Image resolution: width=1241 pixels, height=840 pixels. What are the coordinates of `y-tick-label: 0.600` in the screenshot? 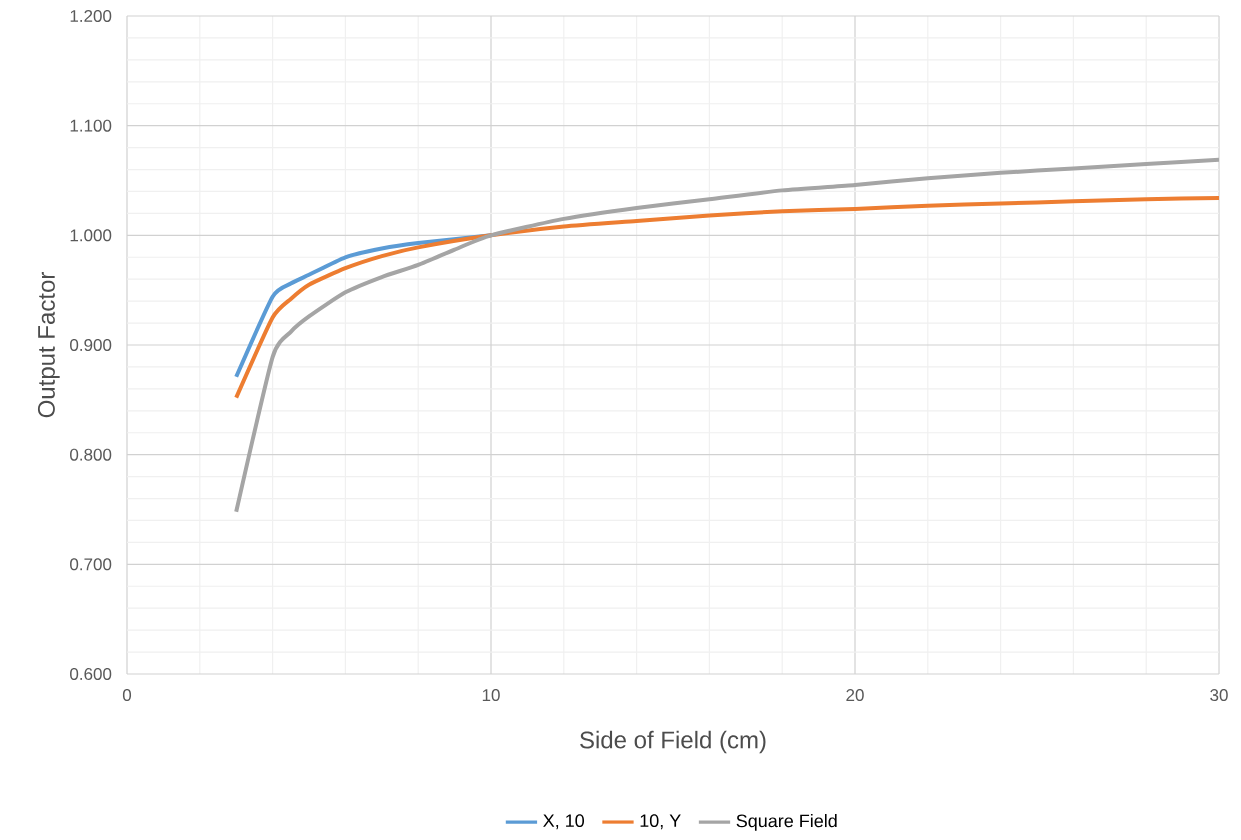 It's located at (91, 674).